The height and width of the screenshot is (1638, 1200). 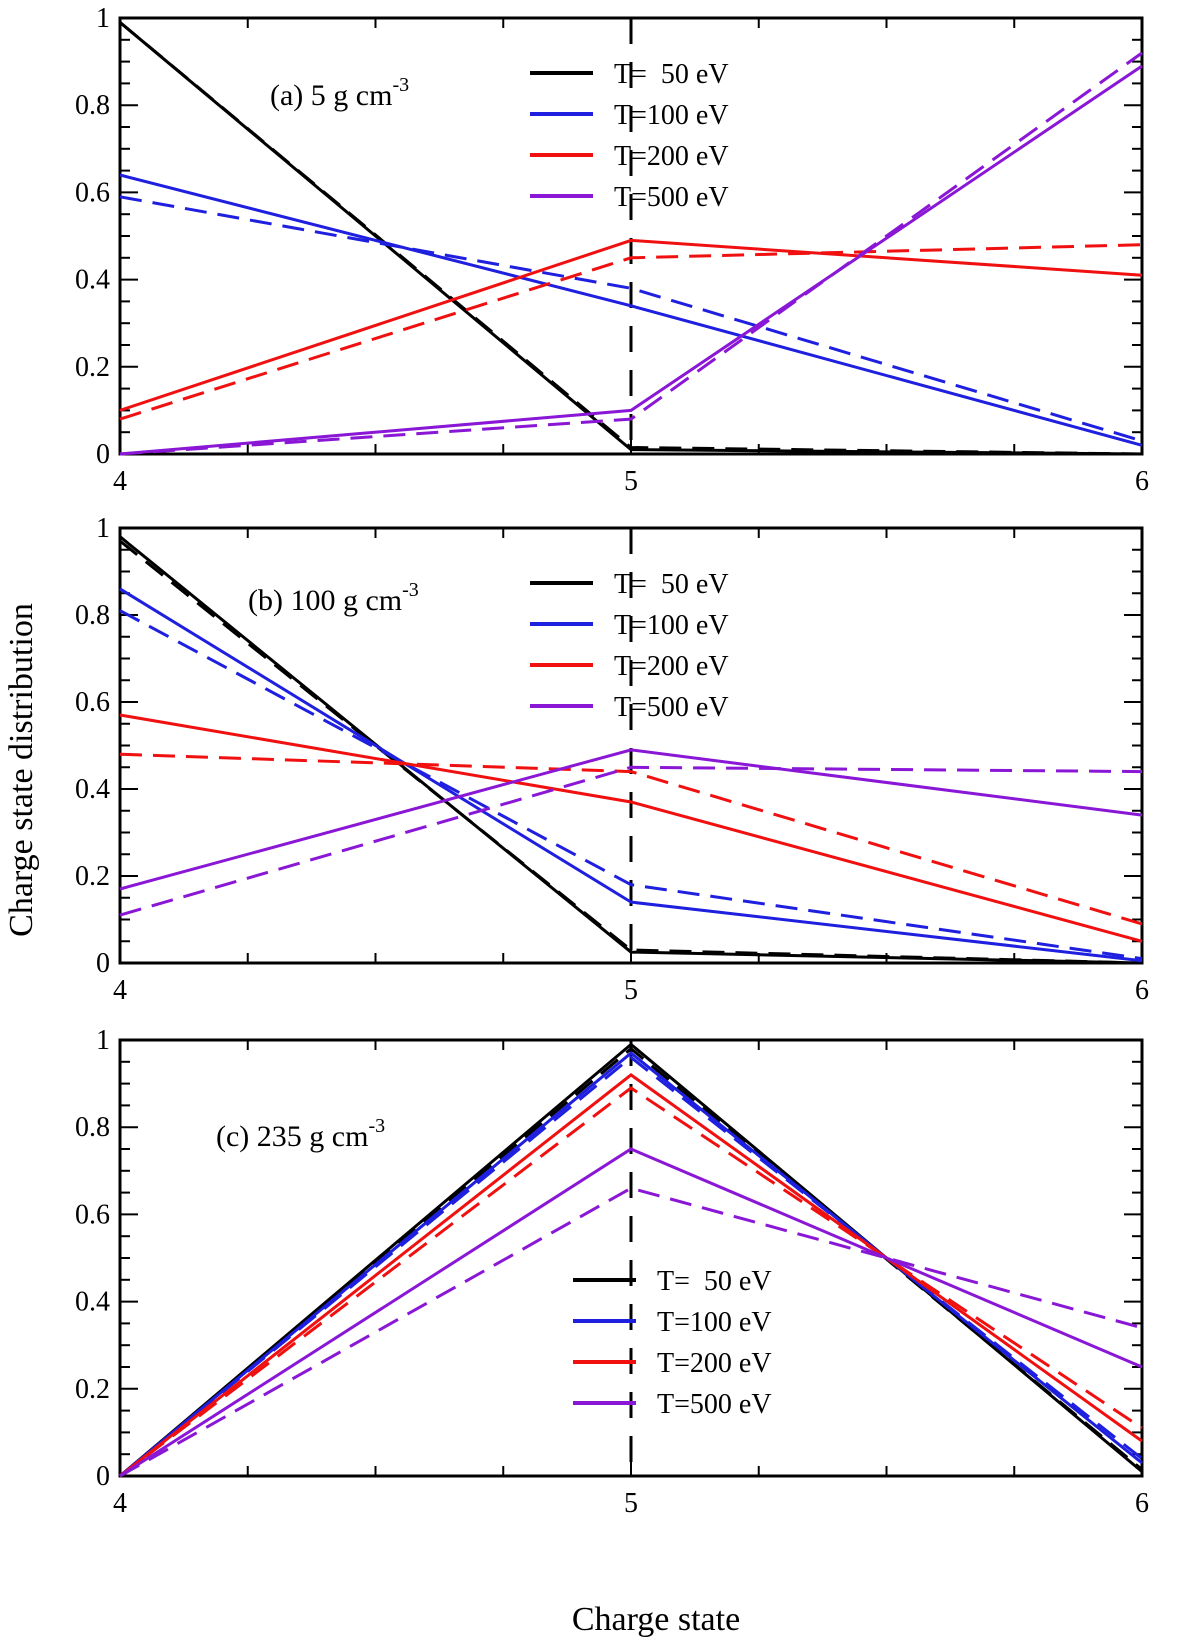 What do you see at coordinates (292, 1136) in the screenshot?
I see `panel-label-text: (c) 235 g cm` at bounding box center [292, 1136].